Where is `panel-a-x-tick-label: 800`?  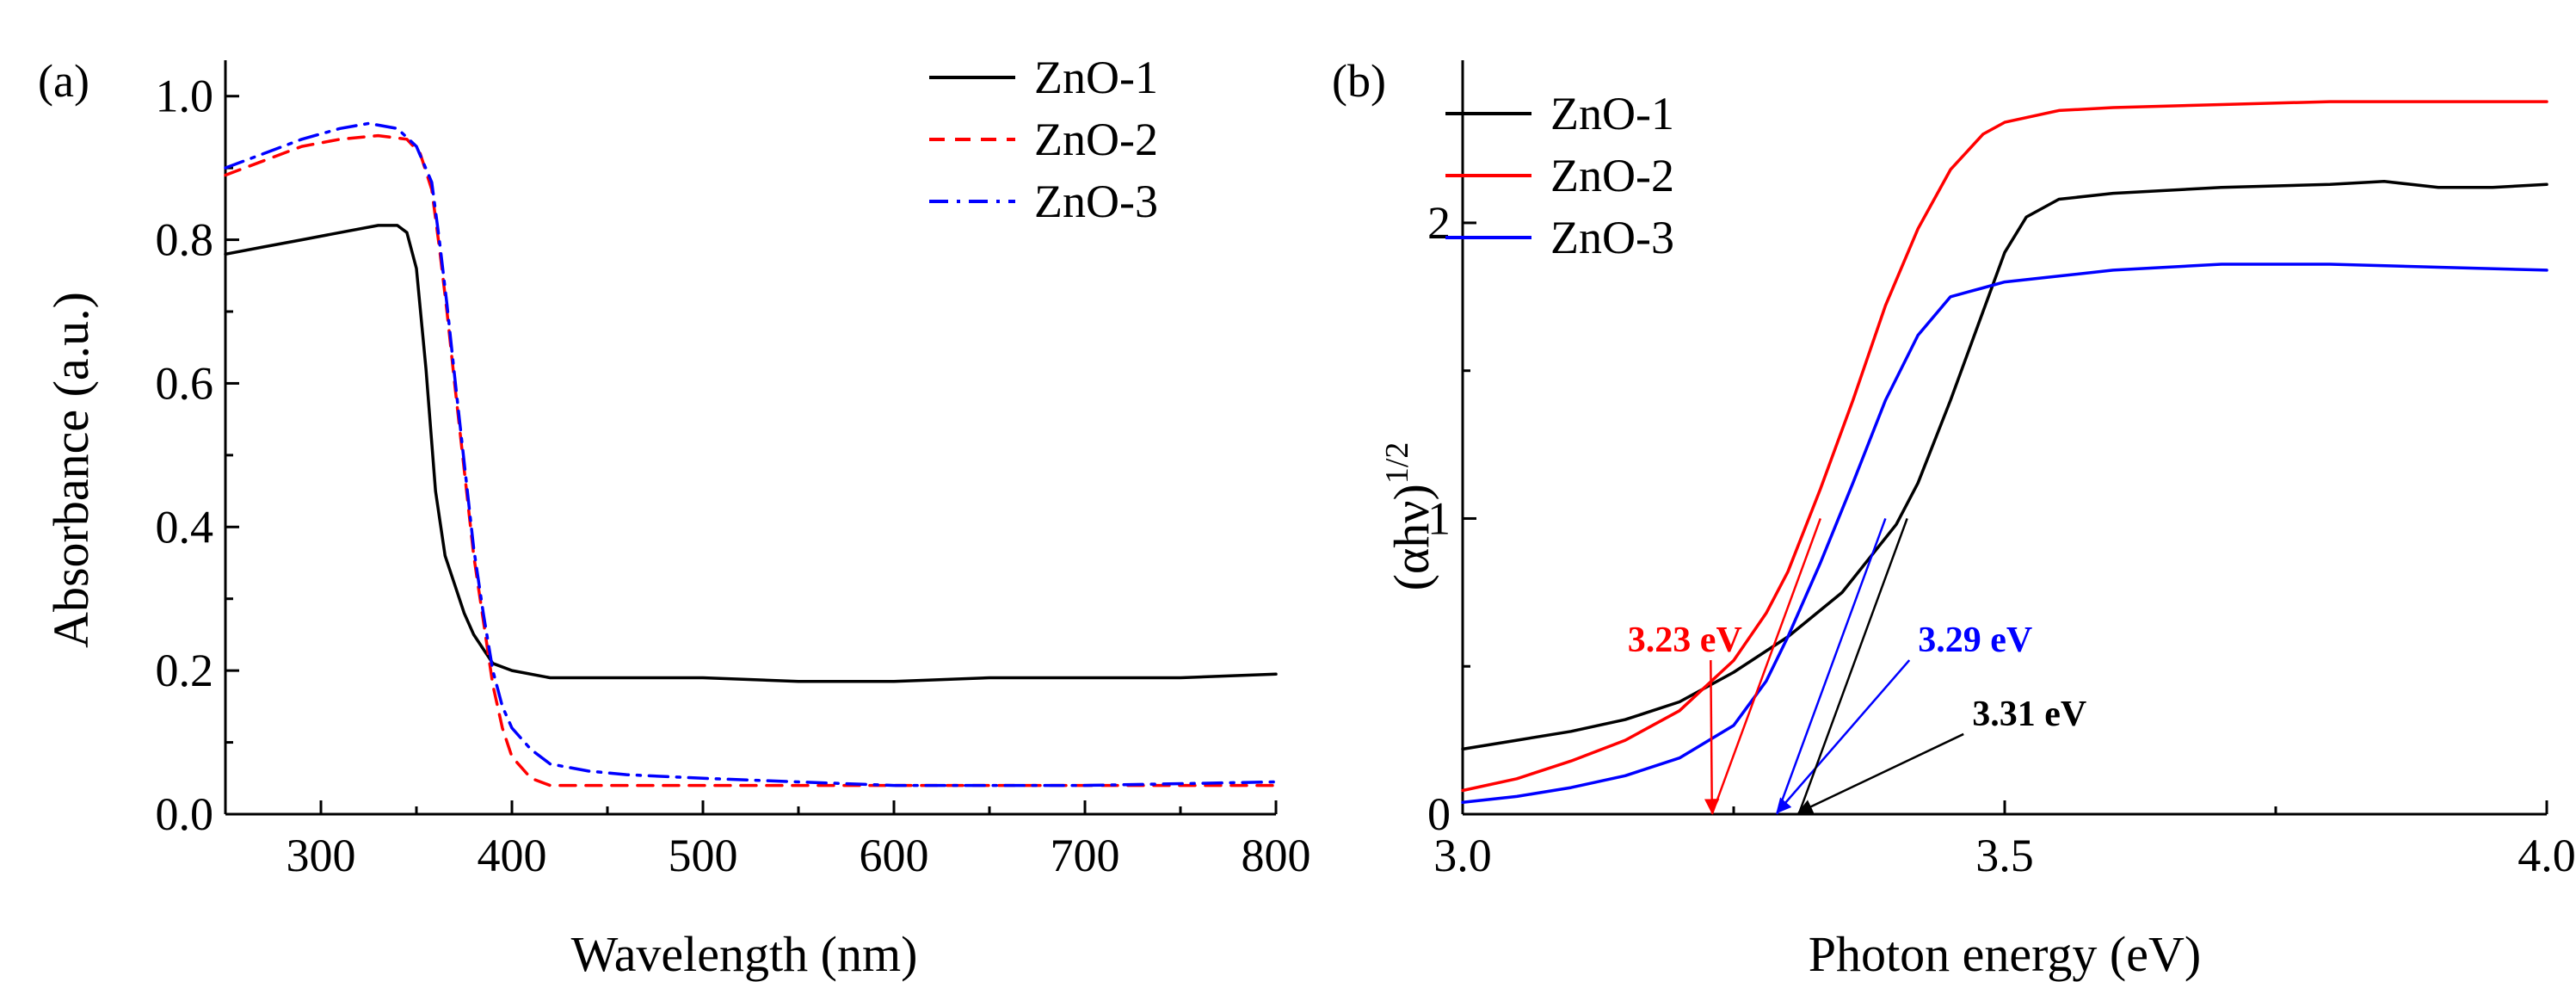 panel-a-x-tick-label: 800 is located at coordinates (1276, 855).